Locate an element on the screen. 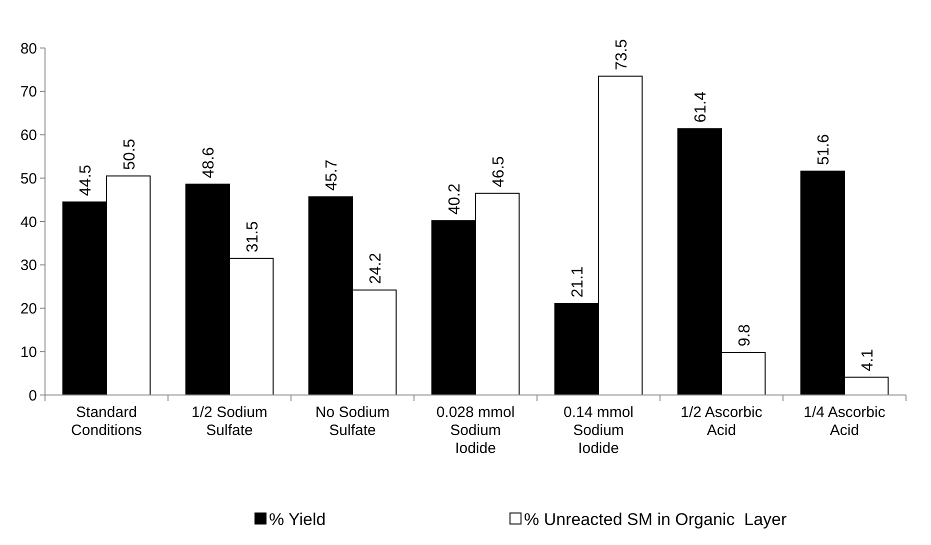 The width and height of the screenshot is (931, 545). x-tick-label: 0.028 mmol Sodium Iodide is located at coordinates (475, 430).